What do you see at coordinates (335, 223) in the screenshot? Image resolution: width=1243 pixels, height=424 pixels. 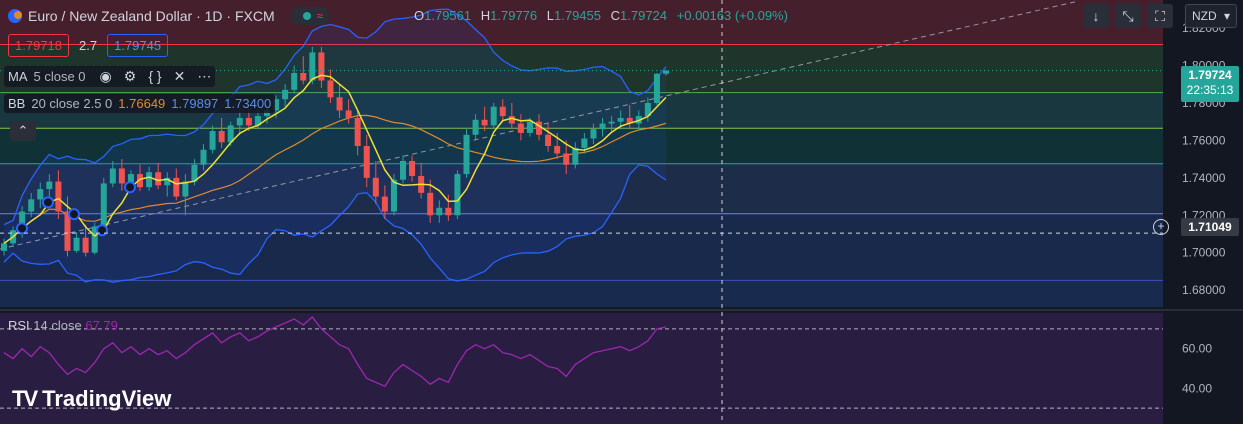 I see `bb-lower-band` at bounding box center [335, 223].